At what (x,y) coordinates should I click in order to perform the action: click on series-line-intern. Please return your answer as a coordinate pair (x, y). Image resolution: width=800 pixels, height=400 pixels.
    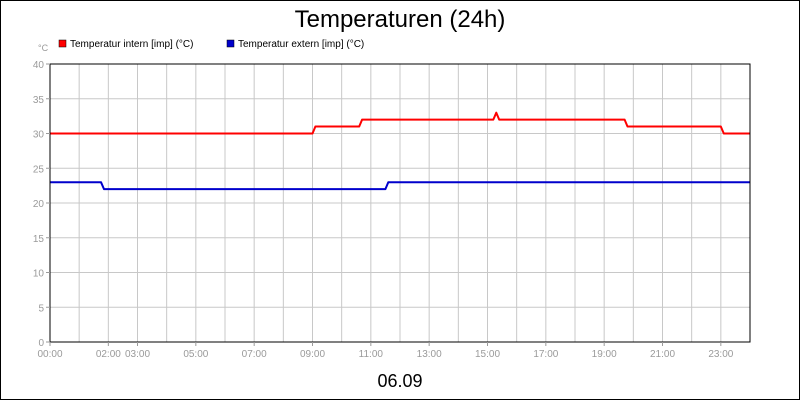
    Looking at the image, I should click on (400, 123).